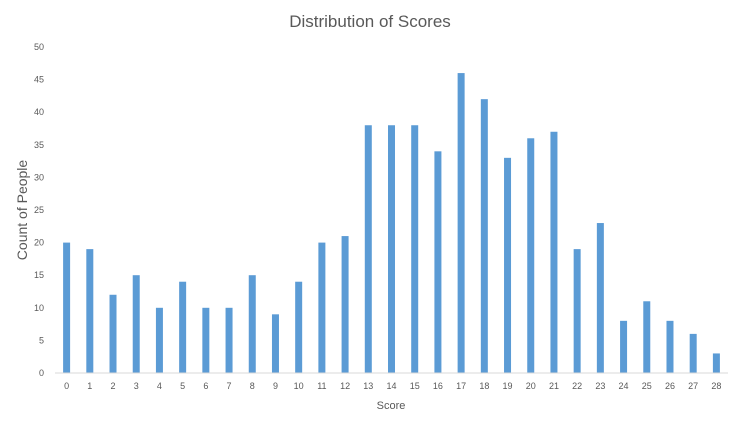 The height and width of the screenshot is (425, 740). I want to click on x-tick-label: 8, so click(252, 386).